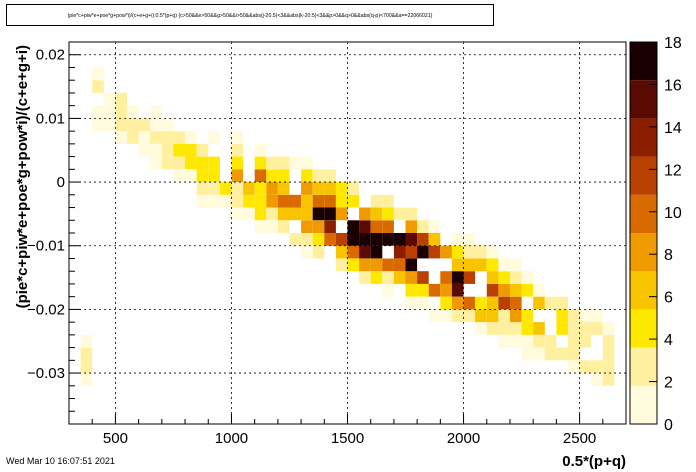 The width and height of the screenshot is (696, 472). I want to click on colorbar-frame, so click(643, 233).